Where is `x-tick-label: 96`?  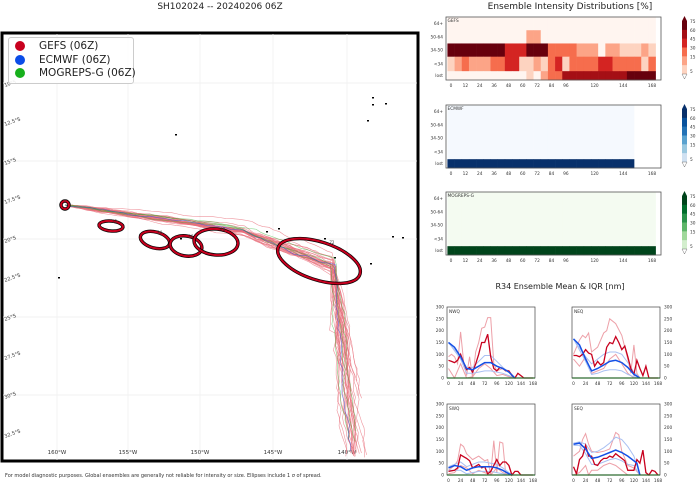 x-tick-label: 96 is located at coordinates (566, 174).